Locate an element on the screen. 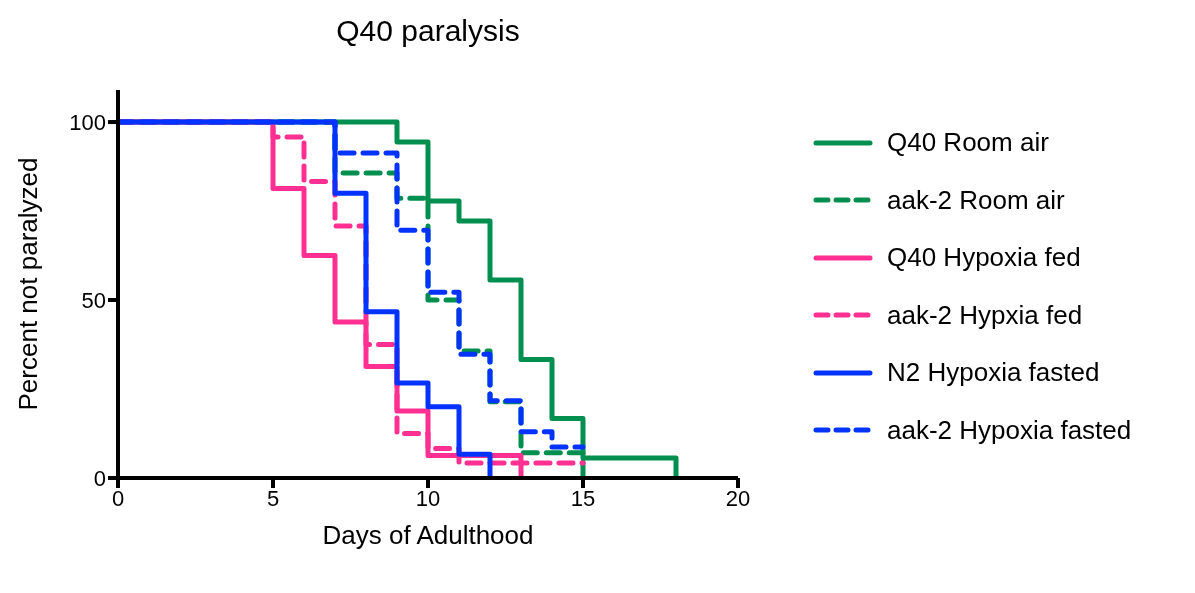  legend-label: Q40 Room air is located at coordinates (968, 143).